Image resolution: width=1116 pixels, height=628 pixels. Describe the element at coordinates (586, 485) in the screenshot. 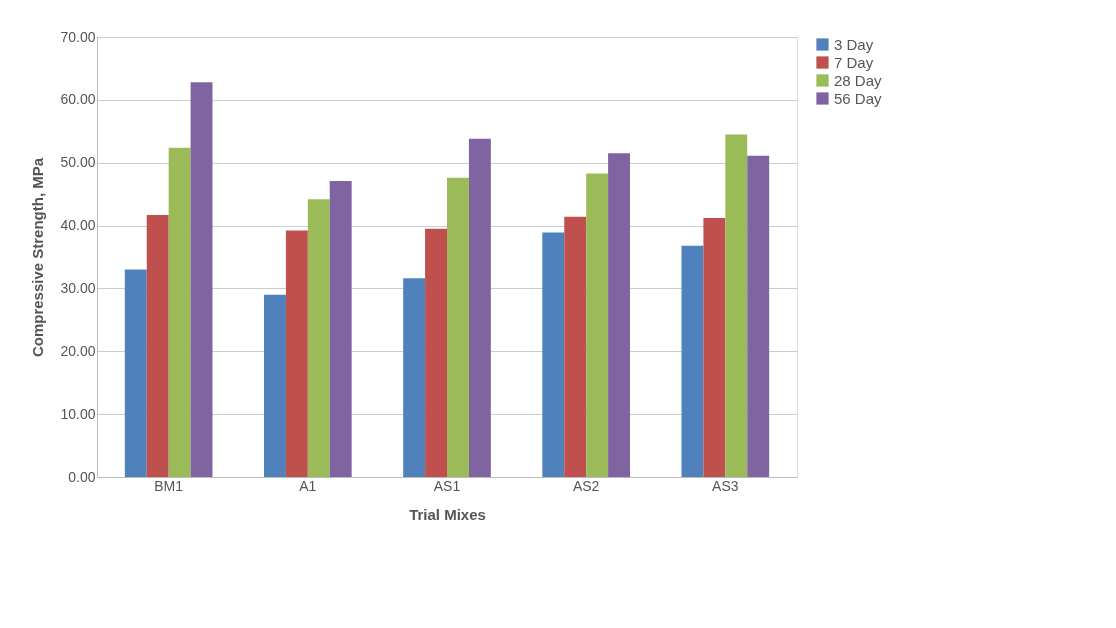

I see `x-tick-label: AS2` at that location.